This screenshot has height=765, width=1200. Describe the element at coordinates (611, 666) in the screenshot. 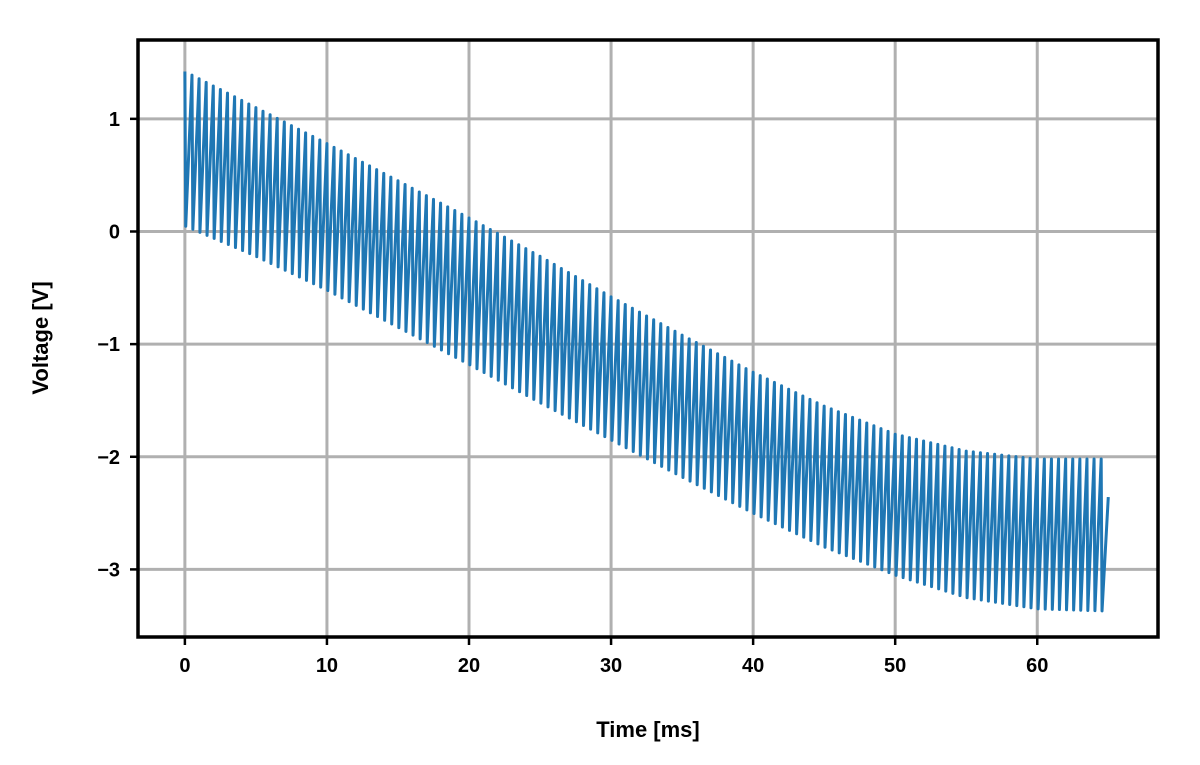

I see `x-tick-label: 30` at that location.